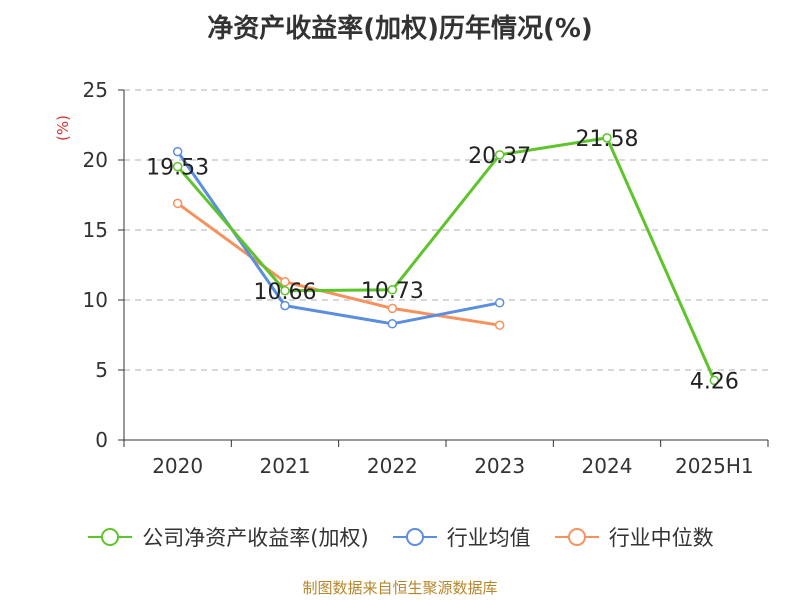 Image resolution: width=800 pixels, height=600 pixels. Describe the element at coordinates (95, 90) in the screenshot. I see `y-tick-label: 25` at that location.